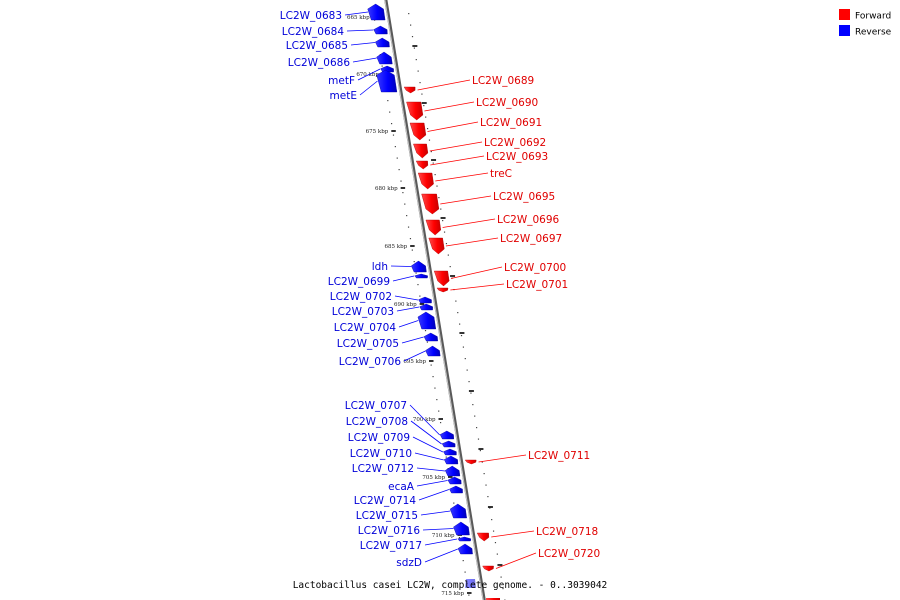 This screenshot has width=900, height=600. I want to click on gene-label-LC2W_0715: LC2W_0715, so click(387, 516).